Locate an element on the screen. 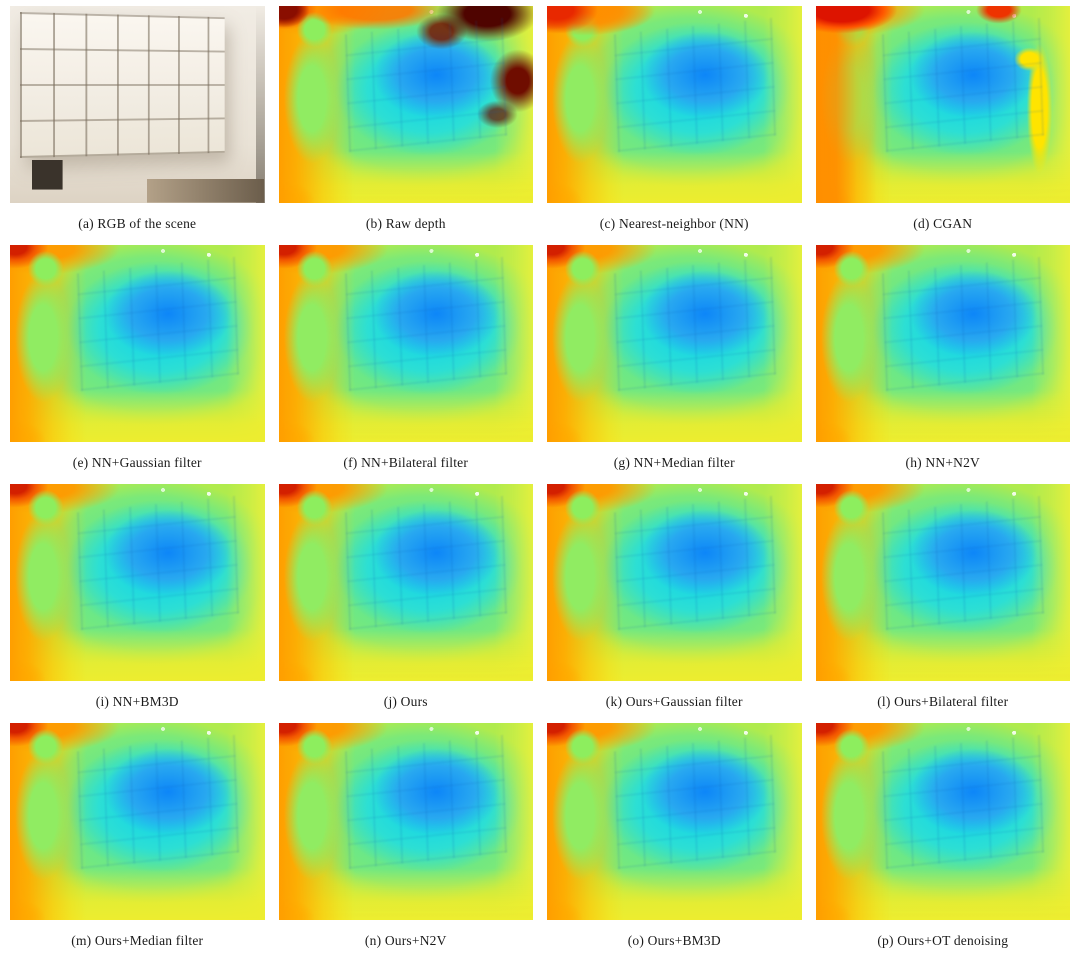  subfigure-caption-p: (p) Ours+OT denoising is located at coordinates (943, 940).